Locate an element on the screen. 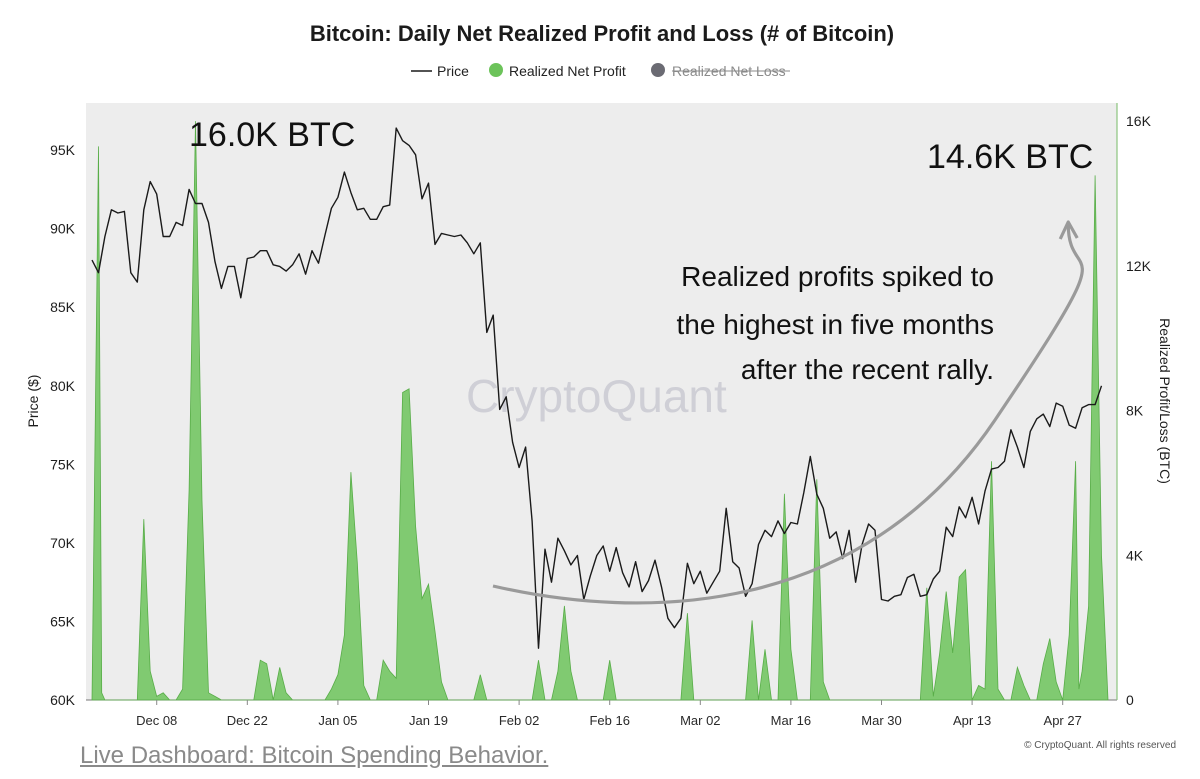 Image resolution: width=1200 pixels, height=779 pixels. y-left-tick-label: 75K is located at coordinates (63, 464).